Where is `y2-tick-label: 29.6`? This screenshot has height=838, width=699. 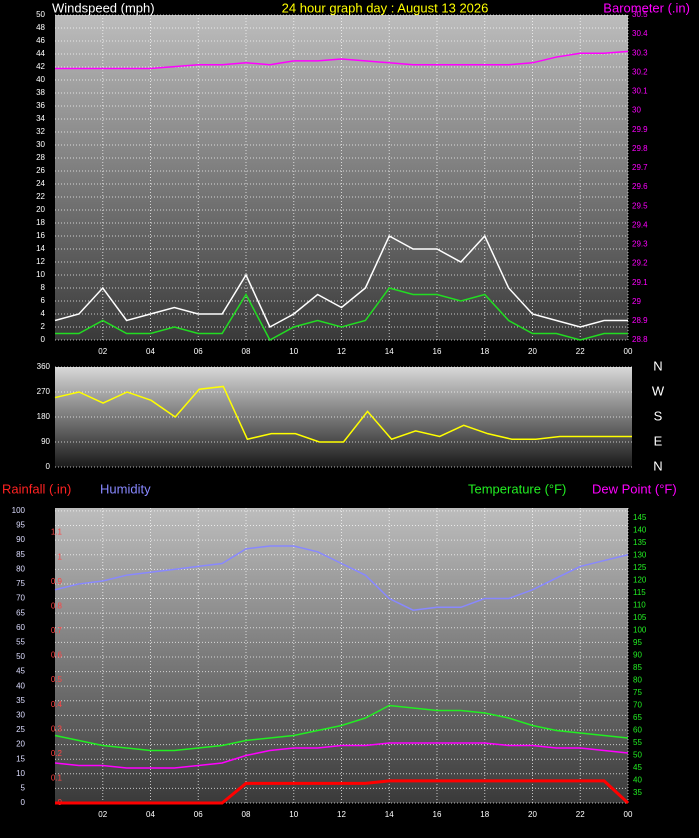
y2-tick-label: 29.6 is located at coordinates (640, 186).